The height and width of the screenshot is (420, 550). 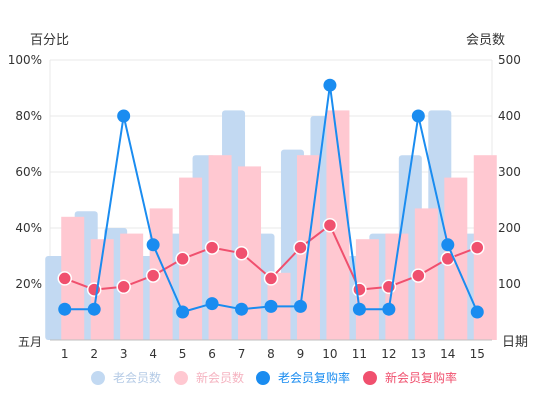 What do you see at coordinates (509, 228) in the screenshot?
I see `right-tick-label: 200` at bounding box center [509, 228].